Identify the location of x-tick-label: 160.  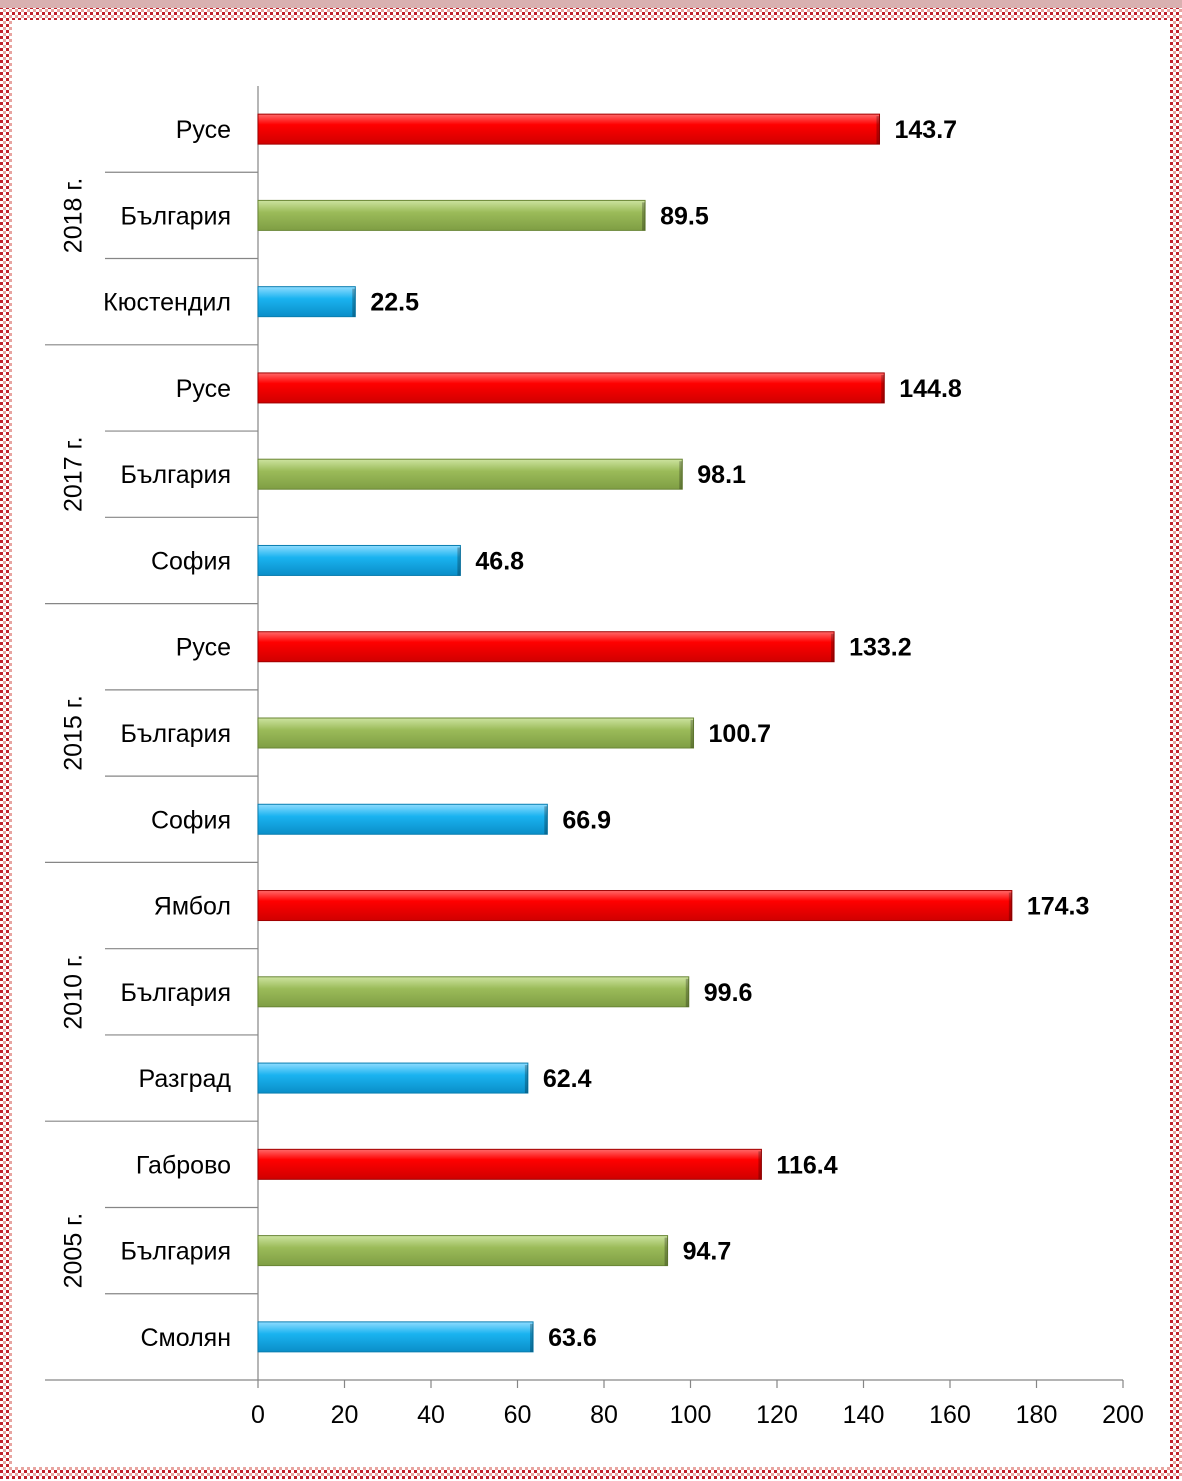
(950, 1415).